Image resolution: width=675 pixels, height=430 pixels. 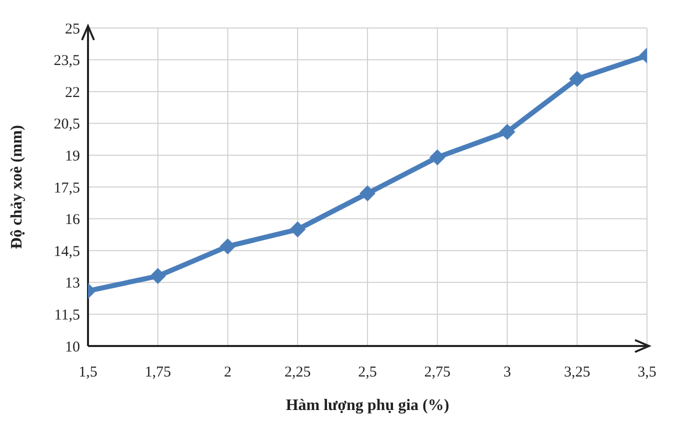 I want to click on y-tick-label: 13, so click(x=72, y=284).